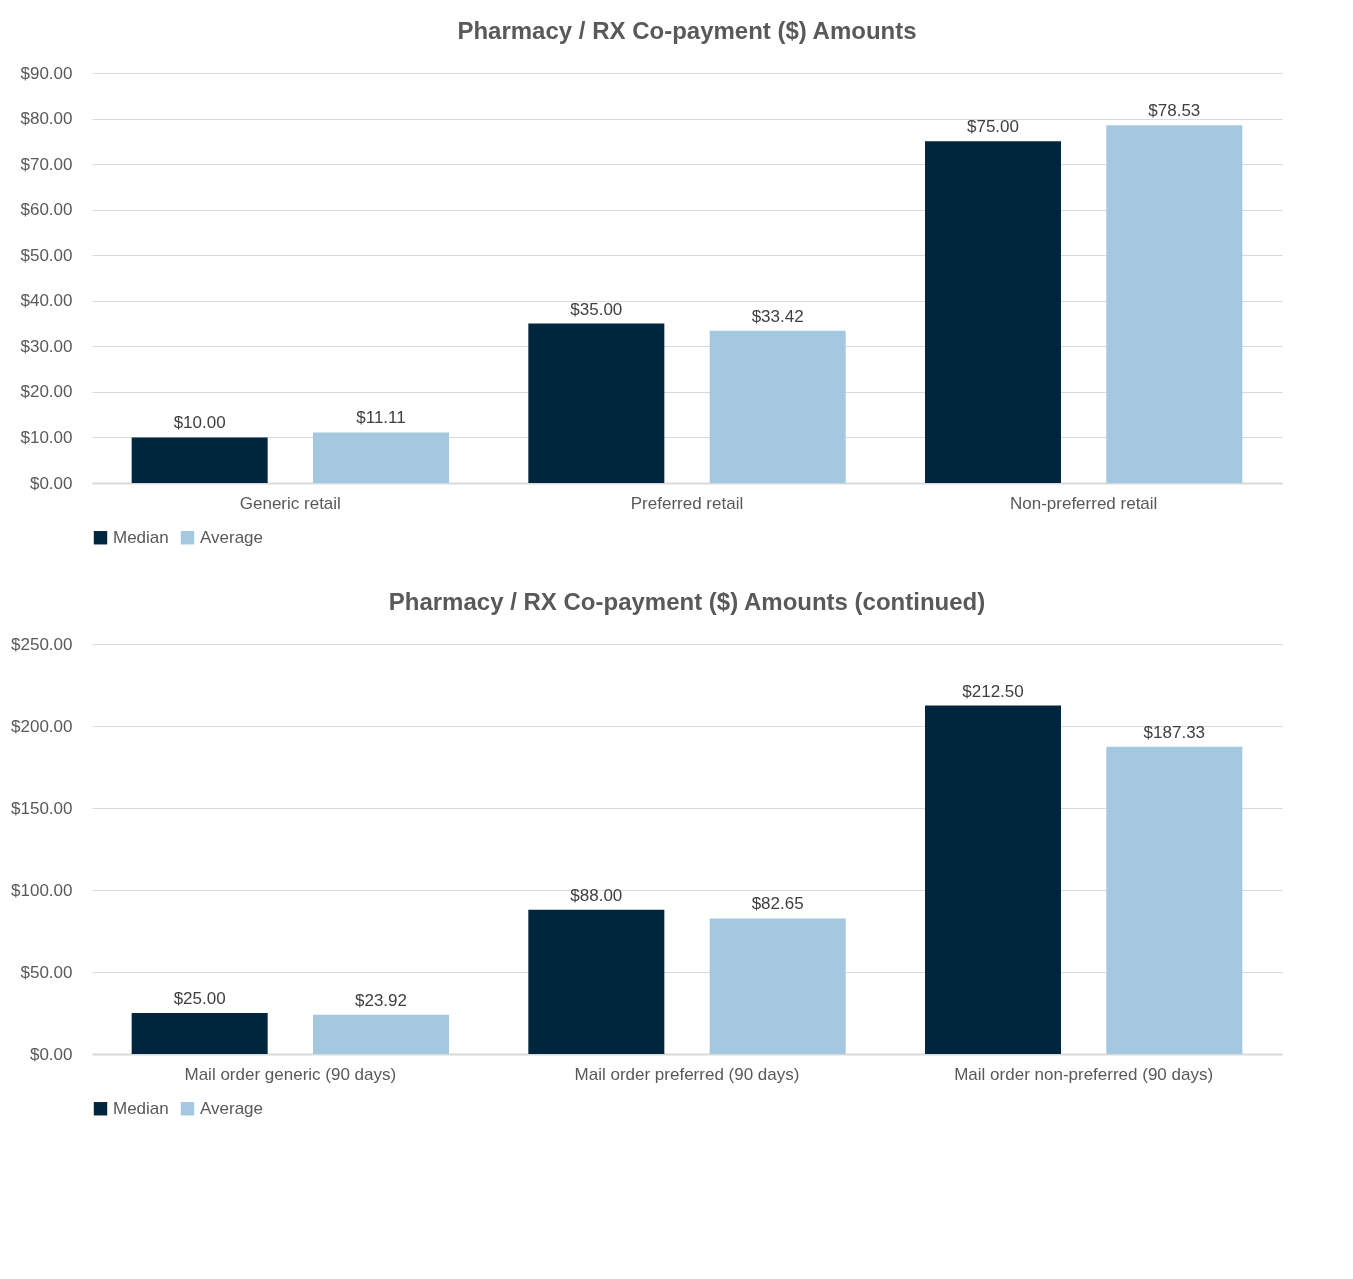 The image size is (1353, 1279). What do you see at coordinates (46, 437) in the screenshot?
I see `y-tick-label: $10.00` at bounding box center [46, 437].